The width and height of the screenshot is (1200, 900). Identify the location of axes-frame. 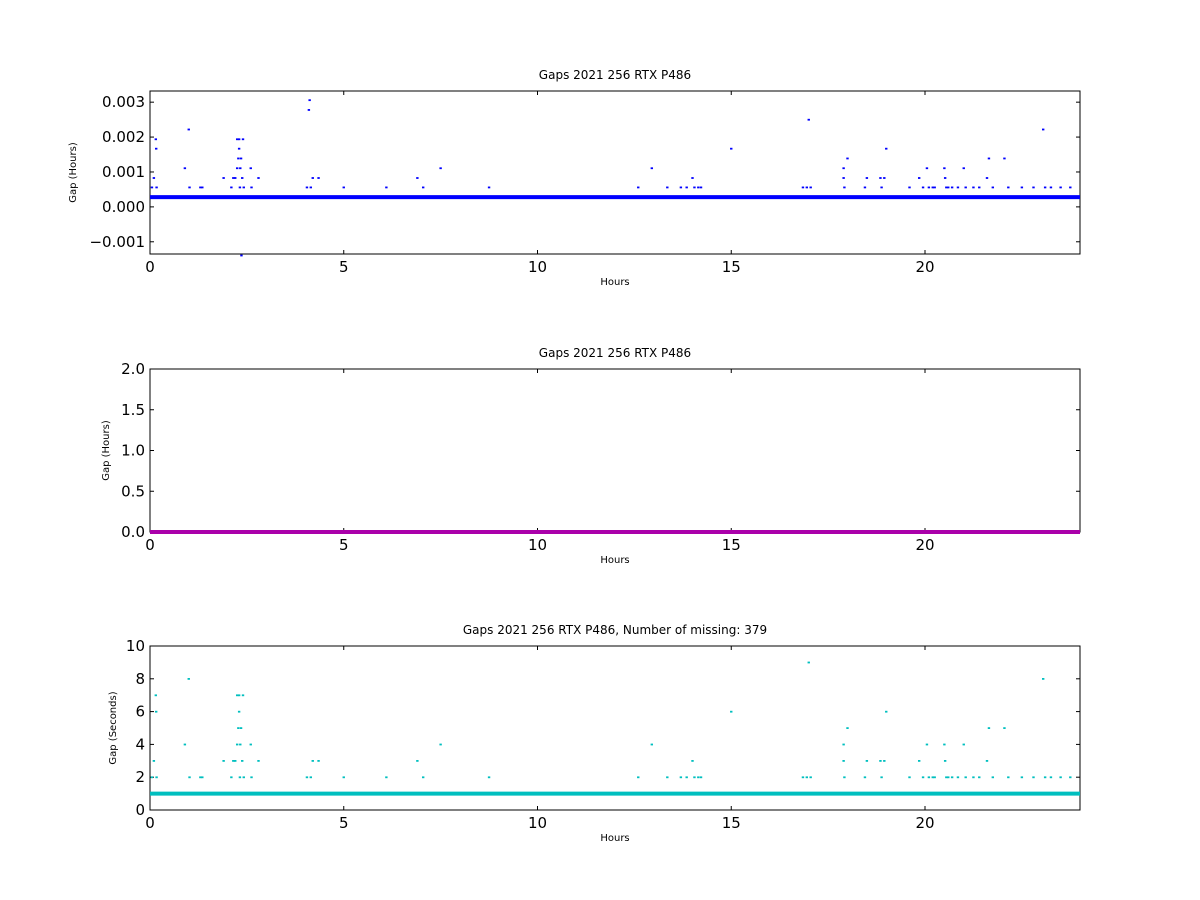
(615, 728).